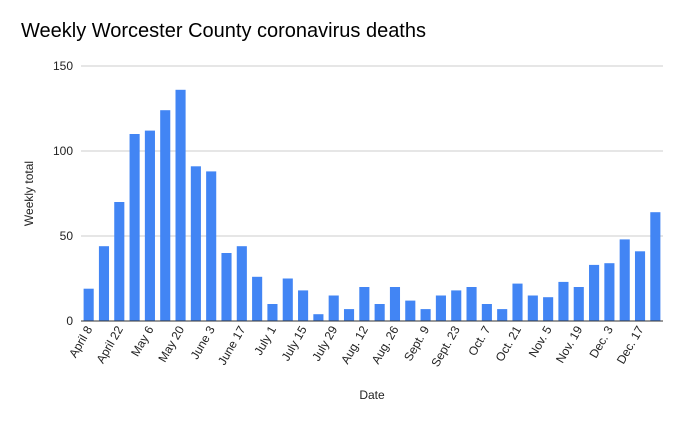 The width and height of the screenshot is (683, 423). I want to click on x-tick-label: Nov. 5, so click(540, 341).